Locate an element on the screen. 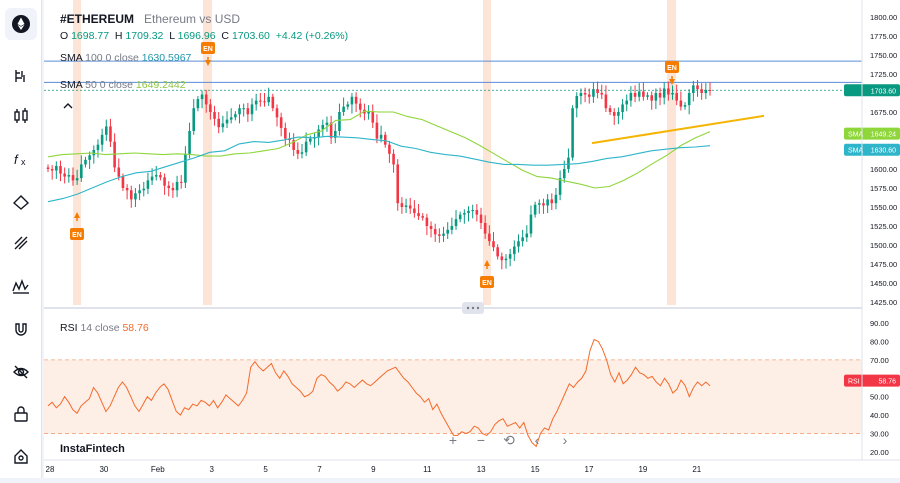  scroll-left-button: ‹ is located at coordinates (537, 440).